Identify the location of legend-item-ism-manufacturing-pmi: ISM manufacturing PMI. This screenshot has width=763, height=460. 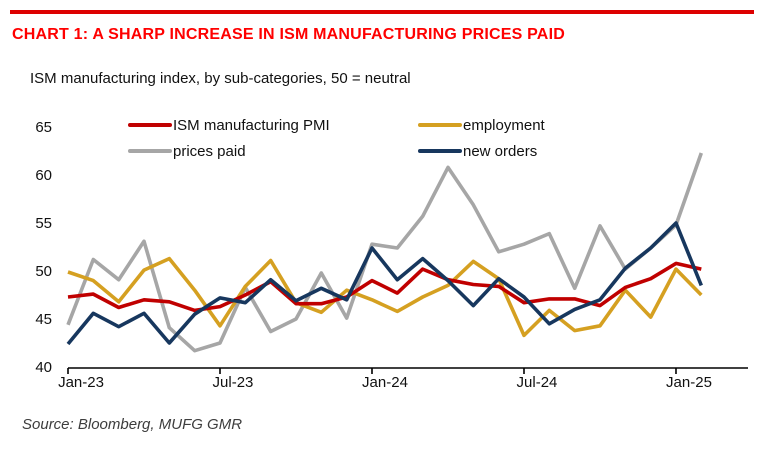
(229, 125).